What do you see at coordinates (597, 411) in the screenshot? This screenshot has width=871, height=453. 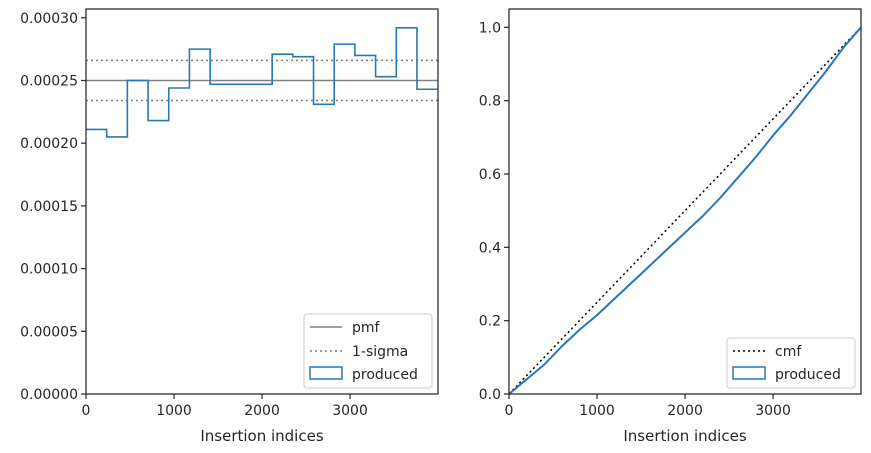 I see `right-x-tick-label: 1000` at bounding box center [597, 411].